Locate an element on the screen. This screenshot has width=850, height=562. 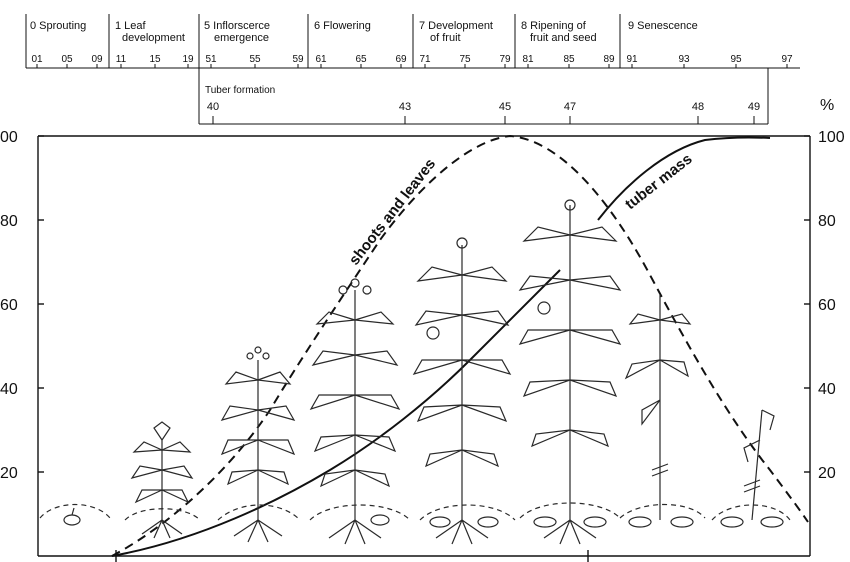
stage-code: 89 is located at coordinates (609, 59).